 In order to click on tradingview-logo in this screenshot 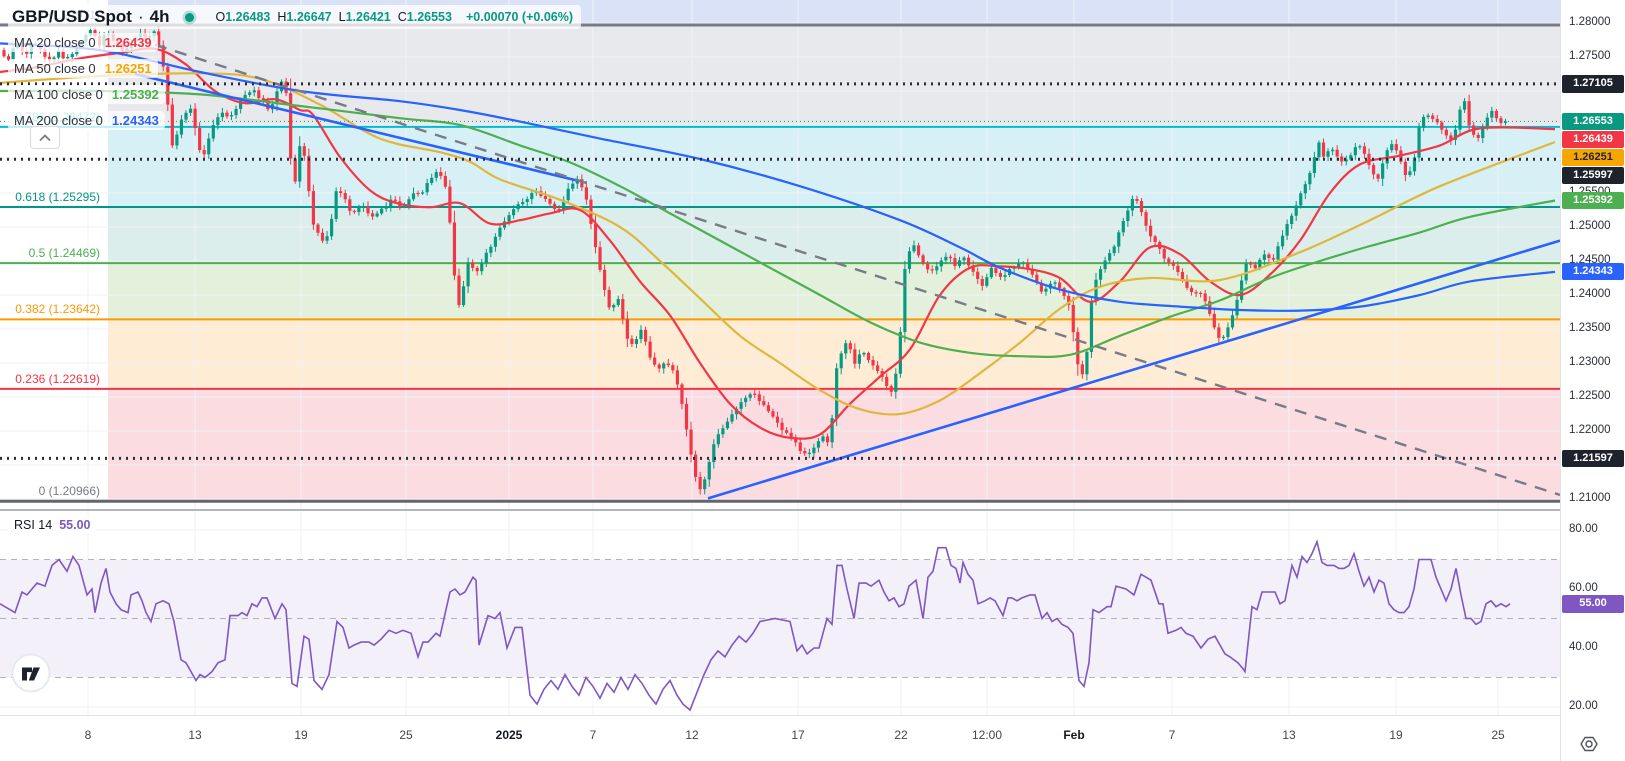, I will do `click(31, 673)`.